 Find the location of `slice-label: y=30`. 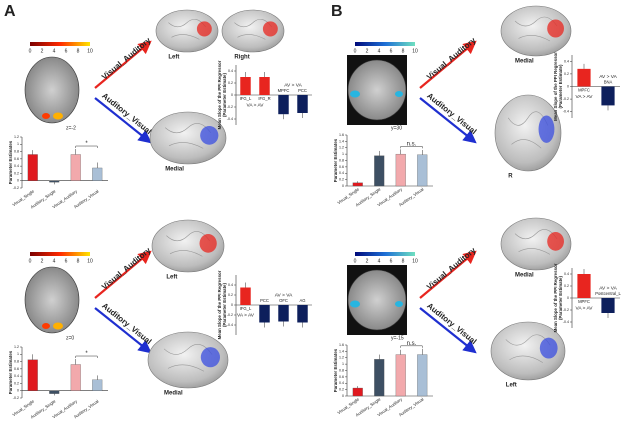

slice-label: y=30 is located at coordinates (396, 128).